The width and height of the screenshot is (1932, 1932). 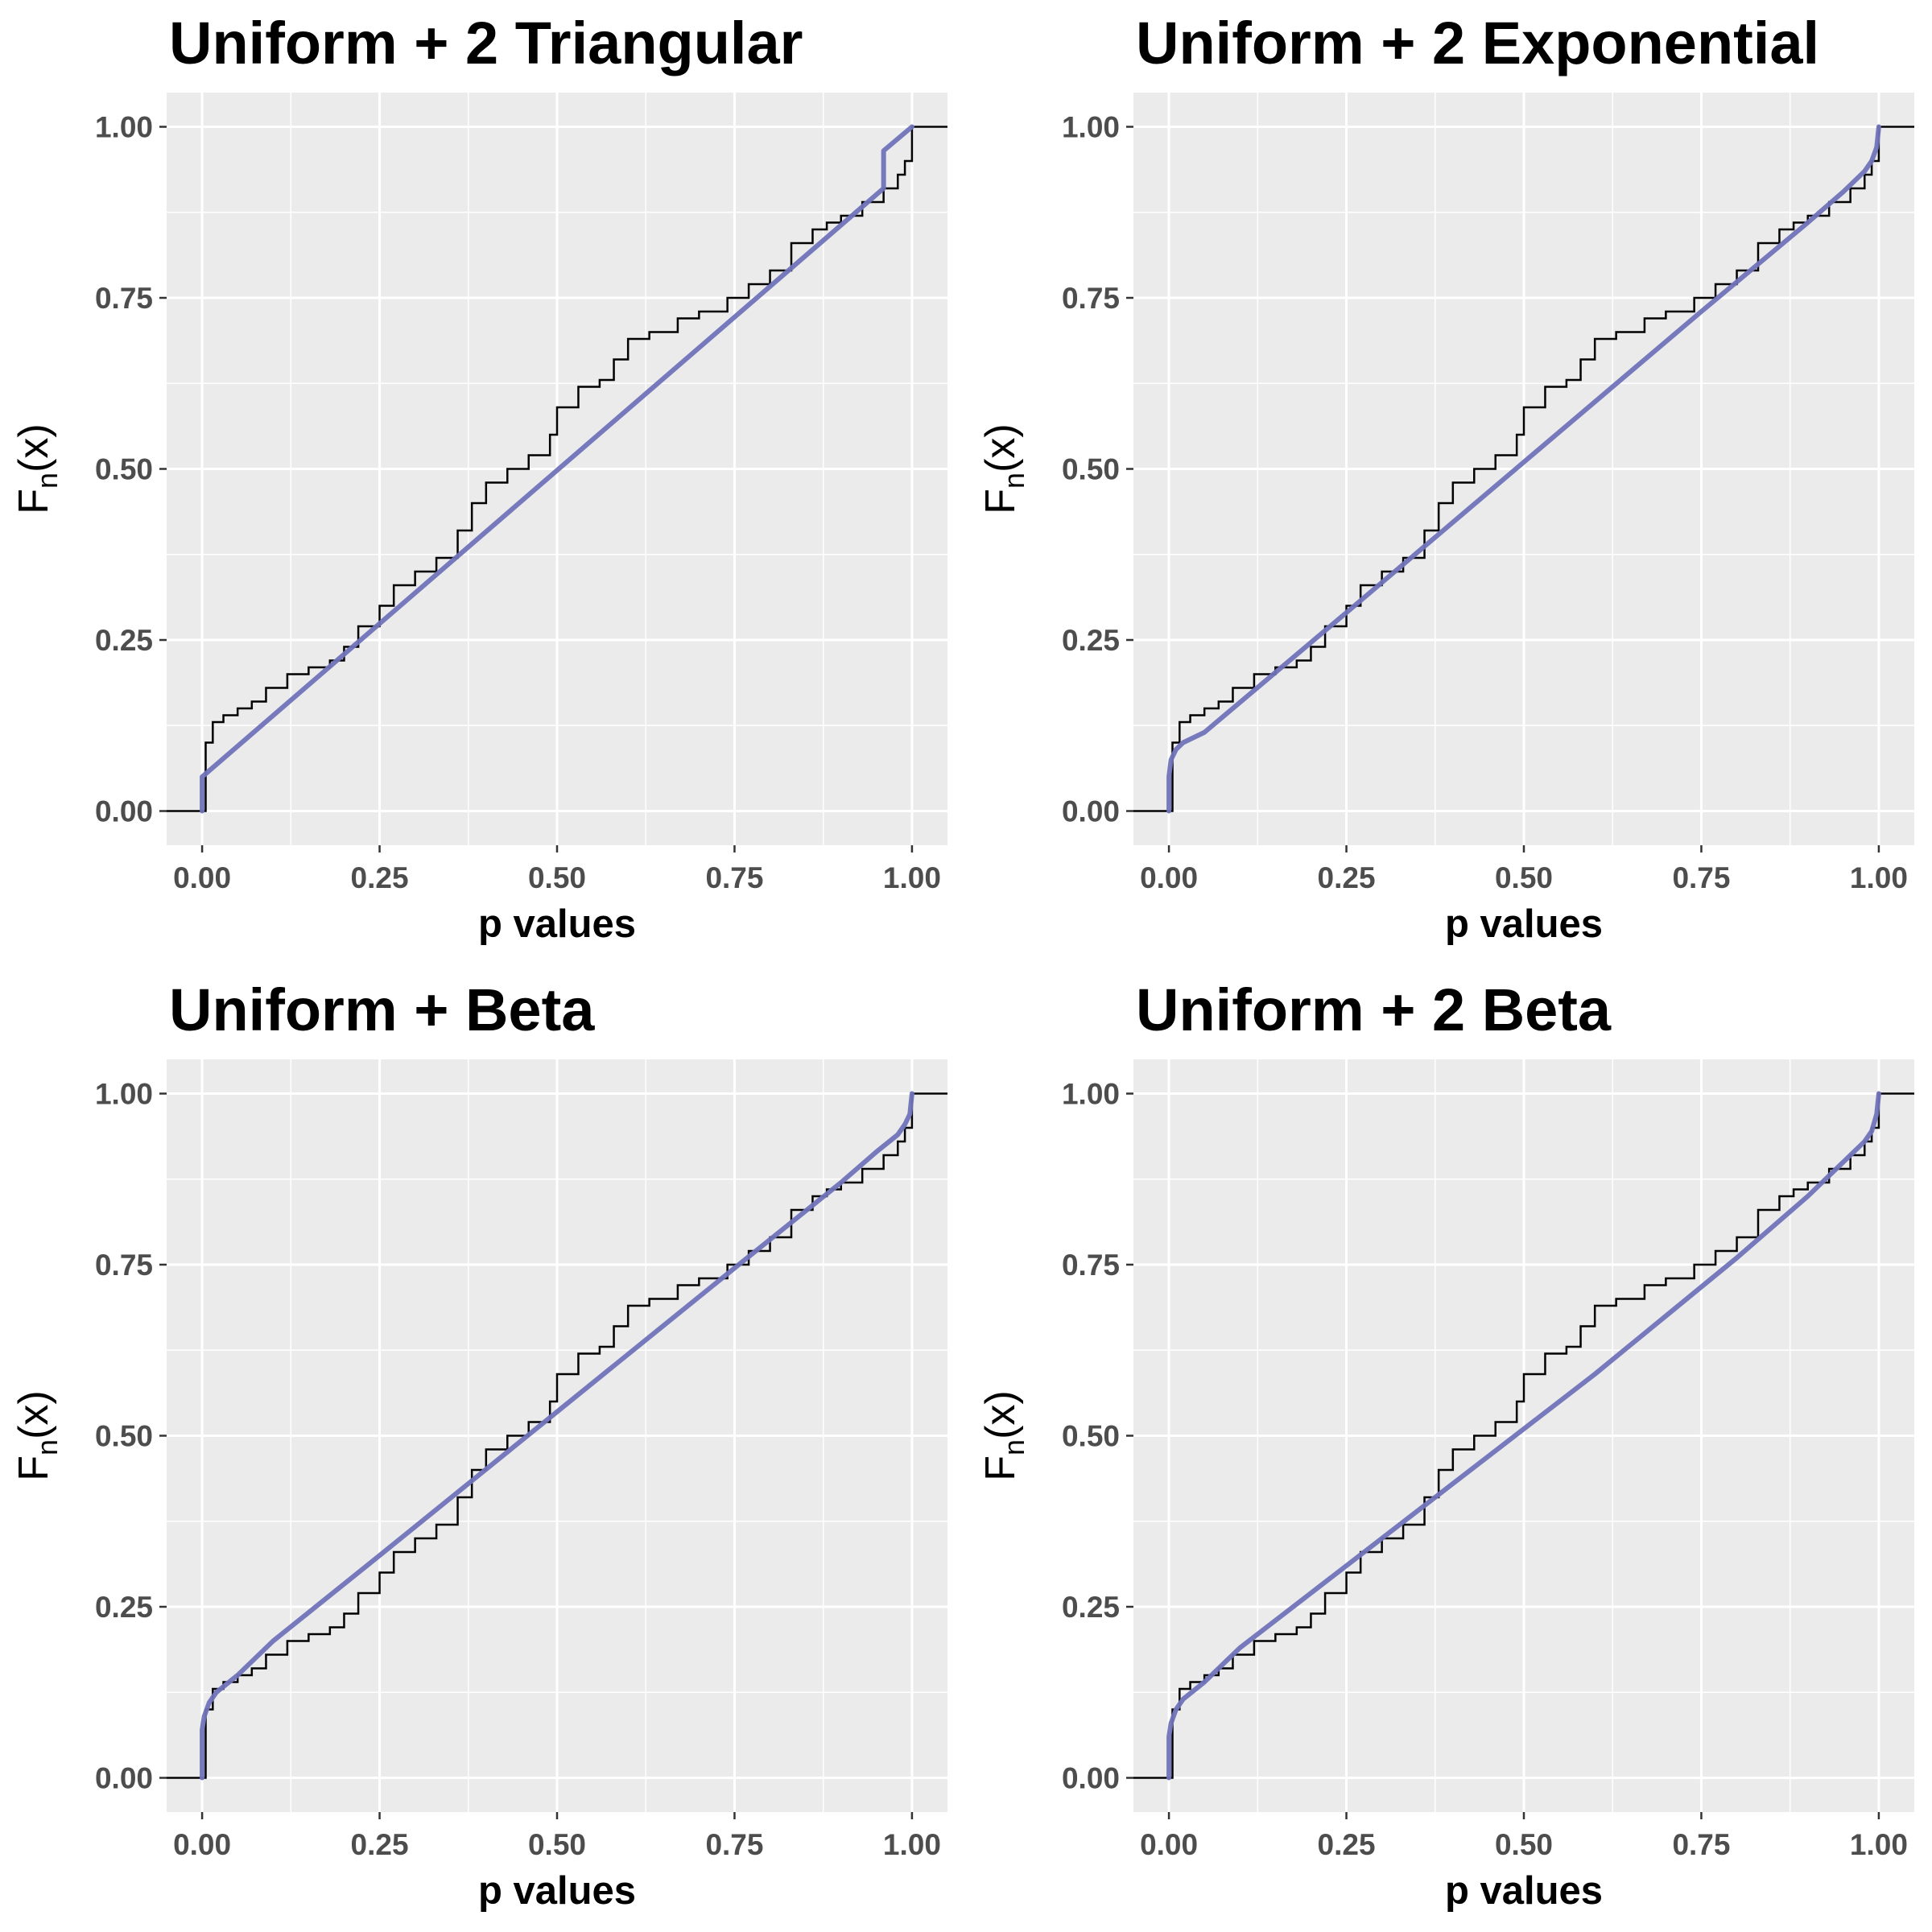 I want to click on panel-title: Uniform + 2 Exponential, so click(x=1477, y=43).